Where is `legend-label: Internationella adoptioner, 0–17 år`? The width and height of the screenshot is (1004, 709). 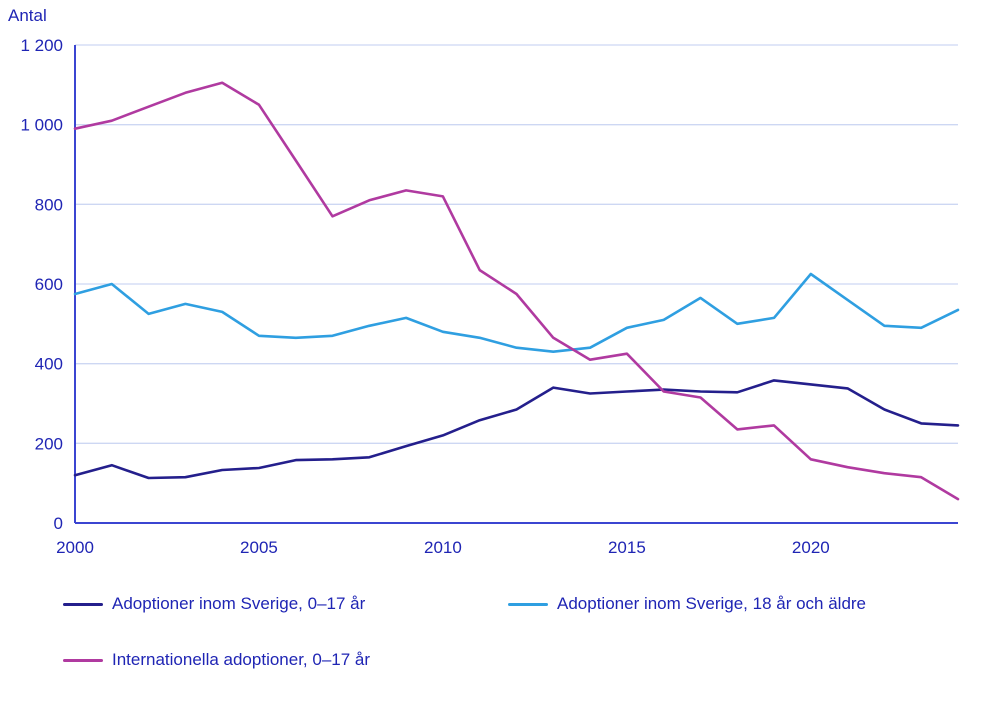 legend-label: Internationella adoptioner, 0–17 år is located at coordinates (241, 659).